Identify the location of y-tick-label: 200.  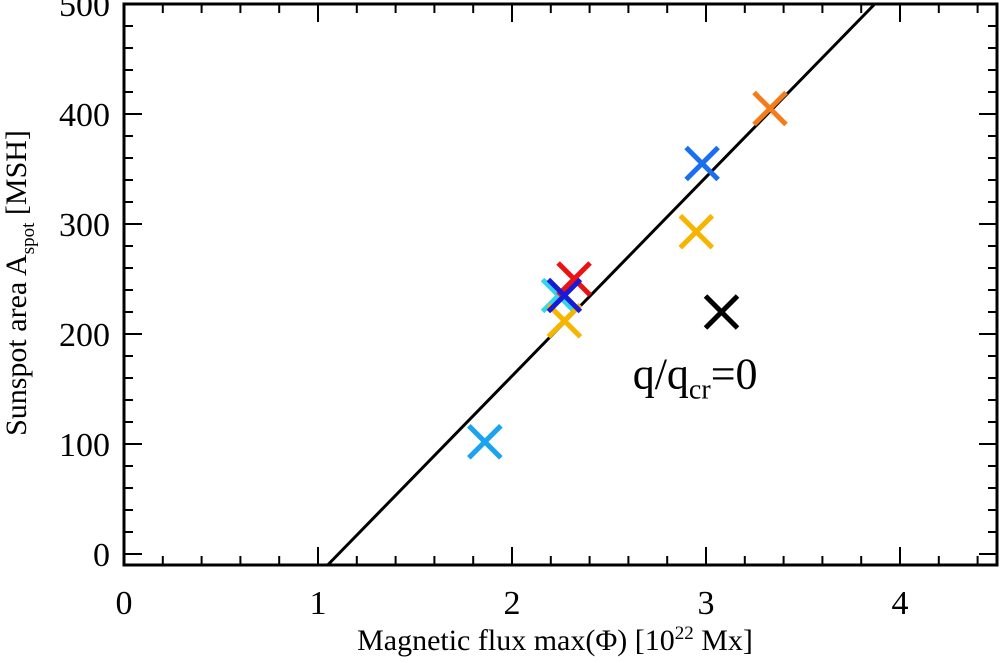
(84, 335).